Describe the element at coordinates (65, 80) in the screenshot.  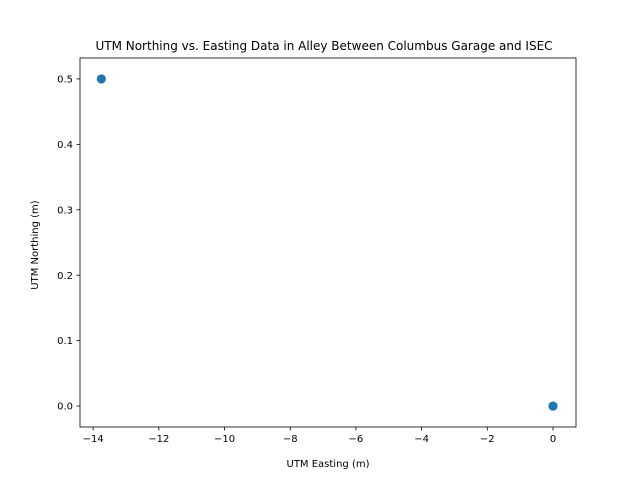
I see `y-tick-label: 0.5` at that location.